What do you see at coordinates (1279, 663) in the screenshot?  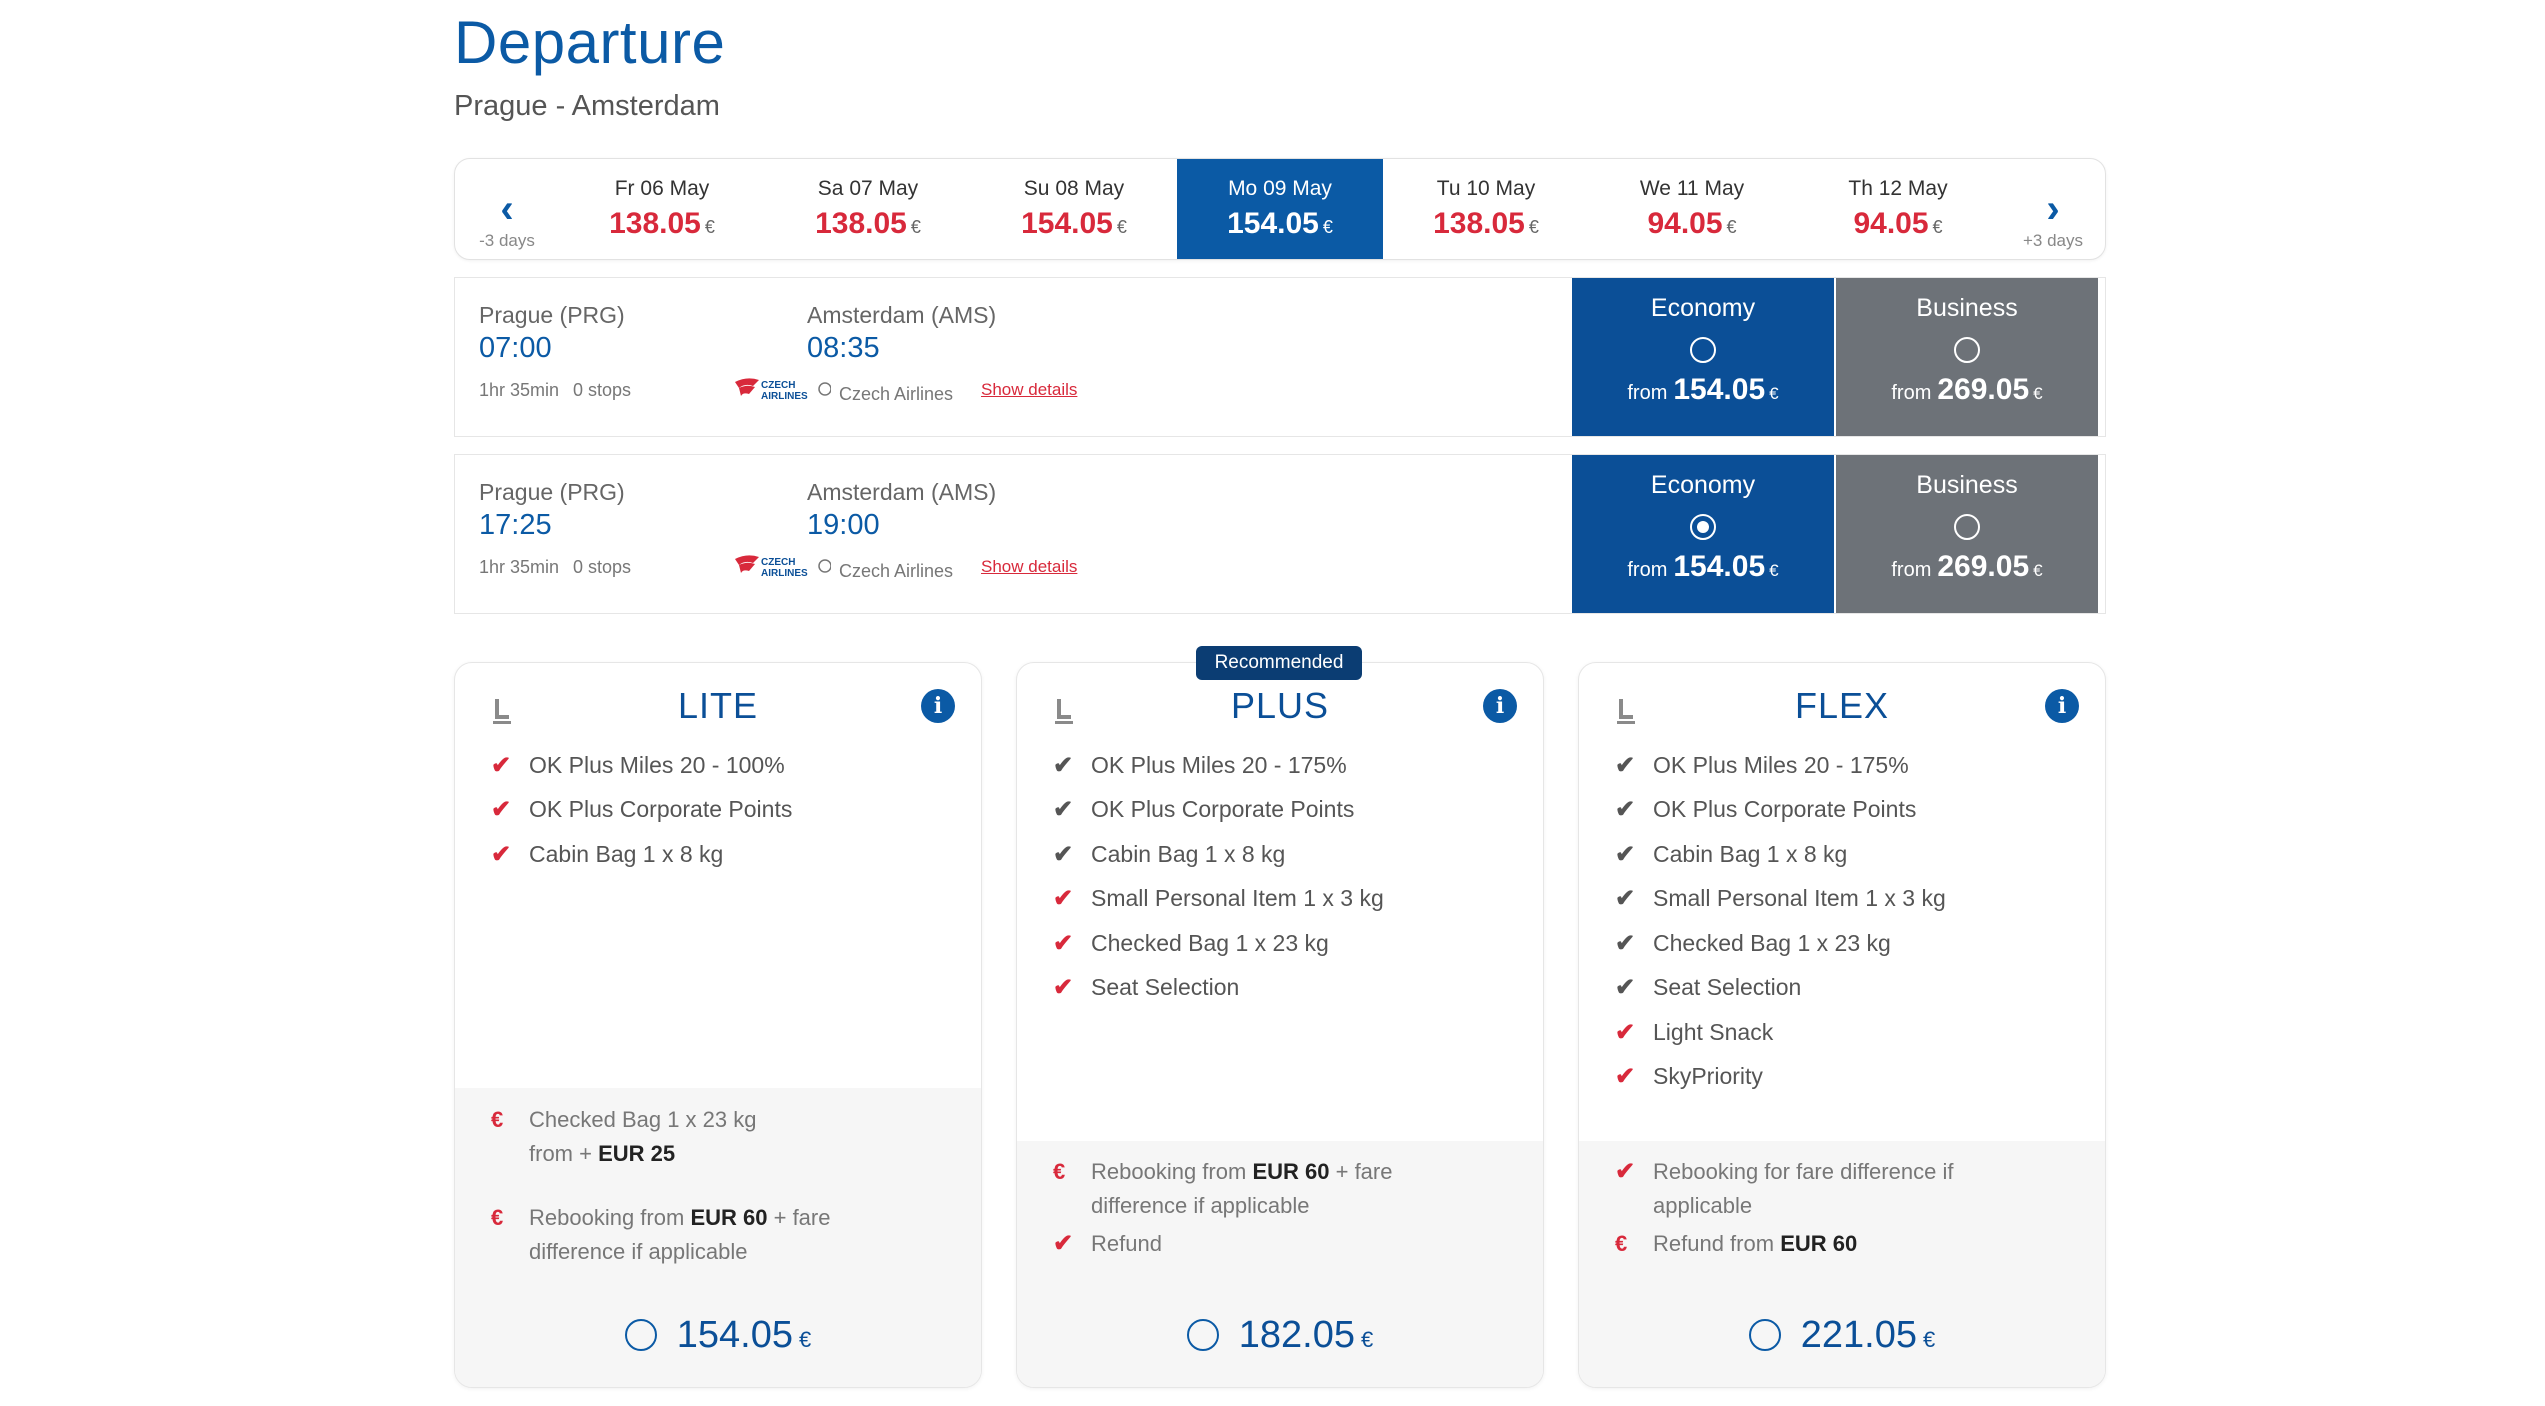 I see `recommended-badge: Recommended` at bounding box center [1279, 663].